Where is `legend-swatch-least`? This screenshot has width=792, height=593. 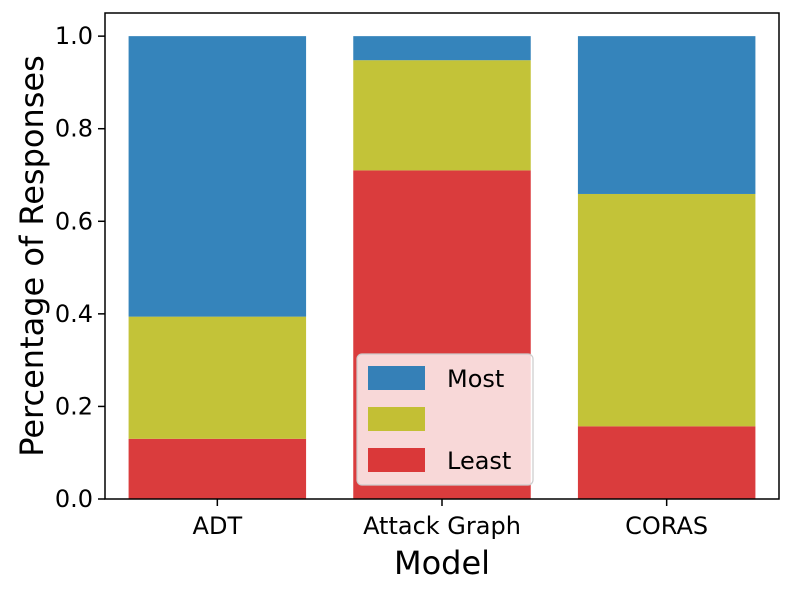
legend-swatch-least is located at coordinates (396, 460).